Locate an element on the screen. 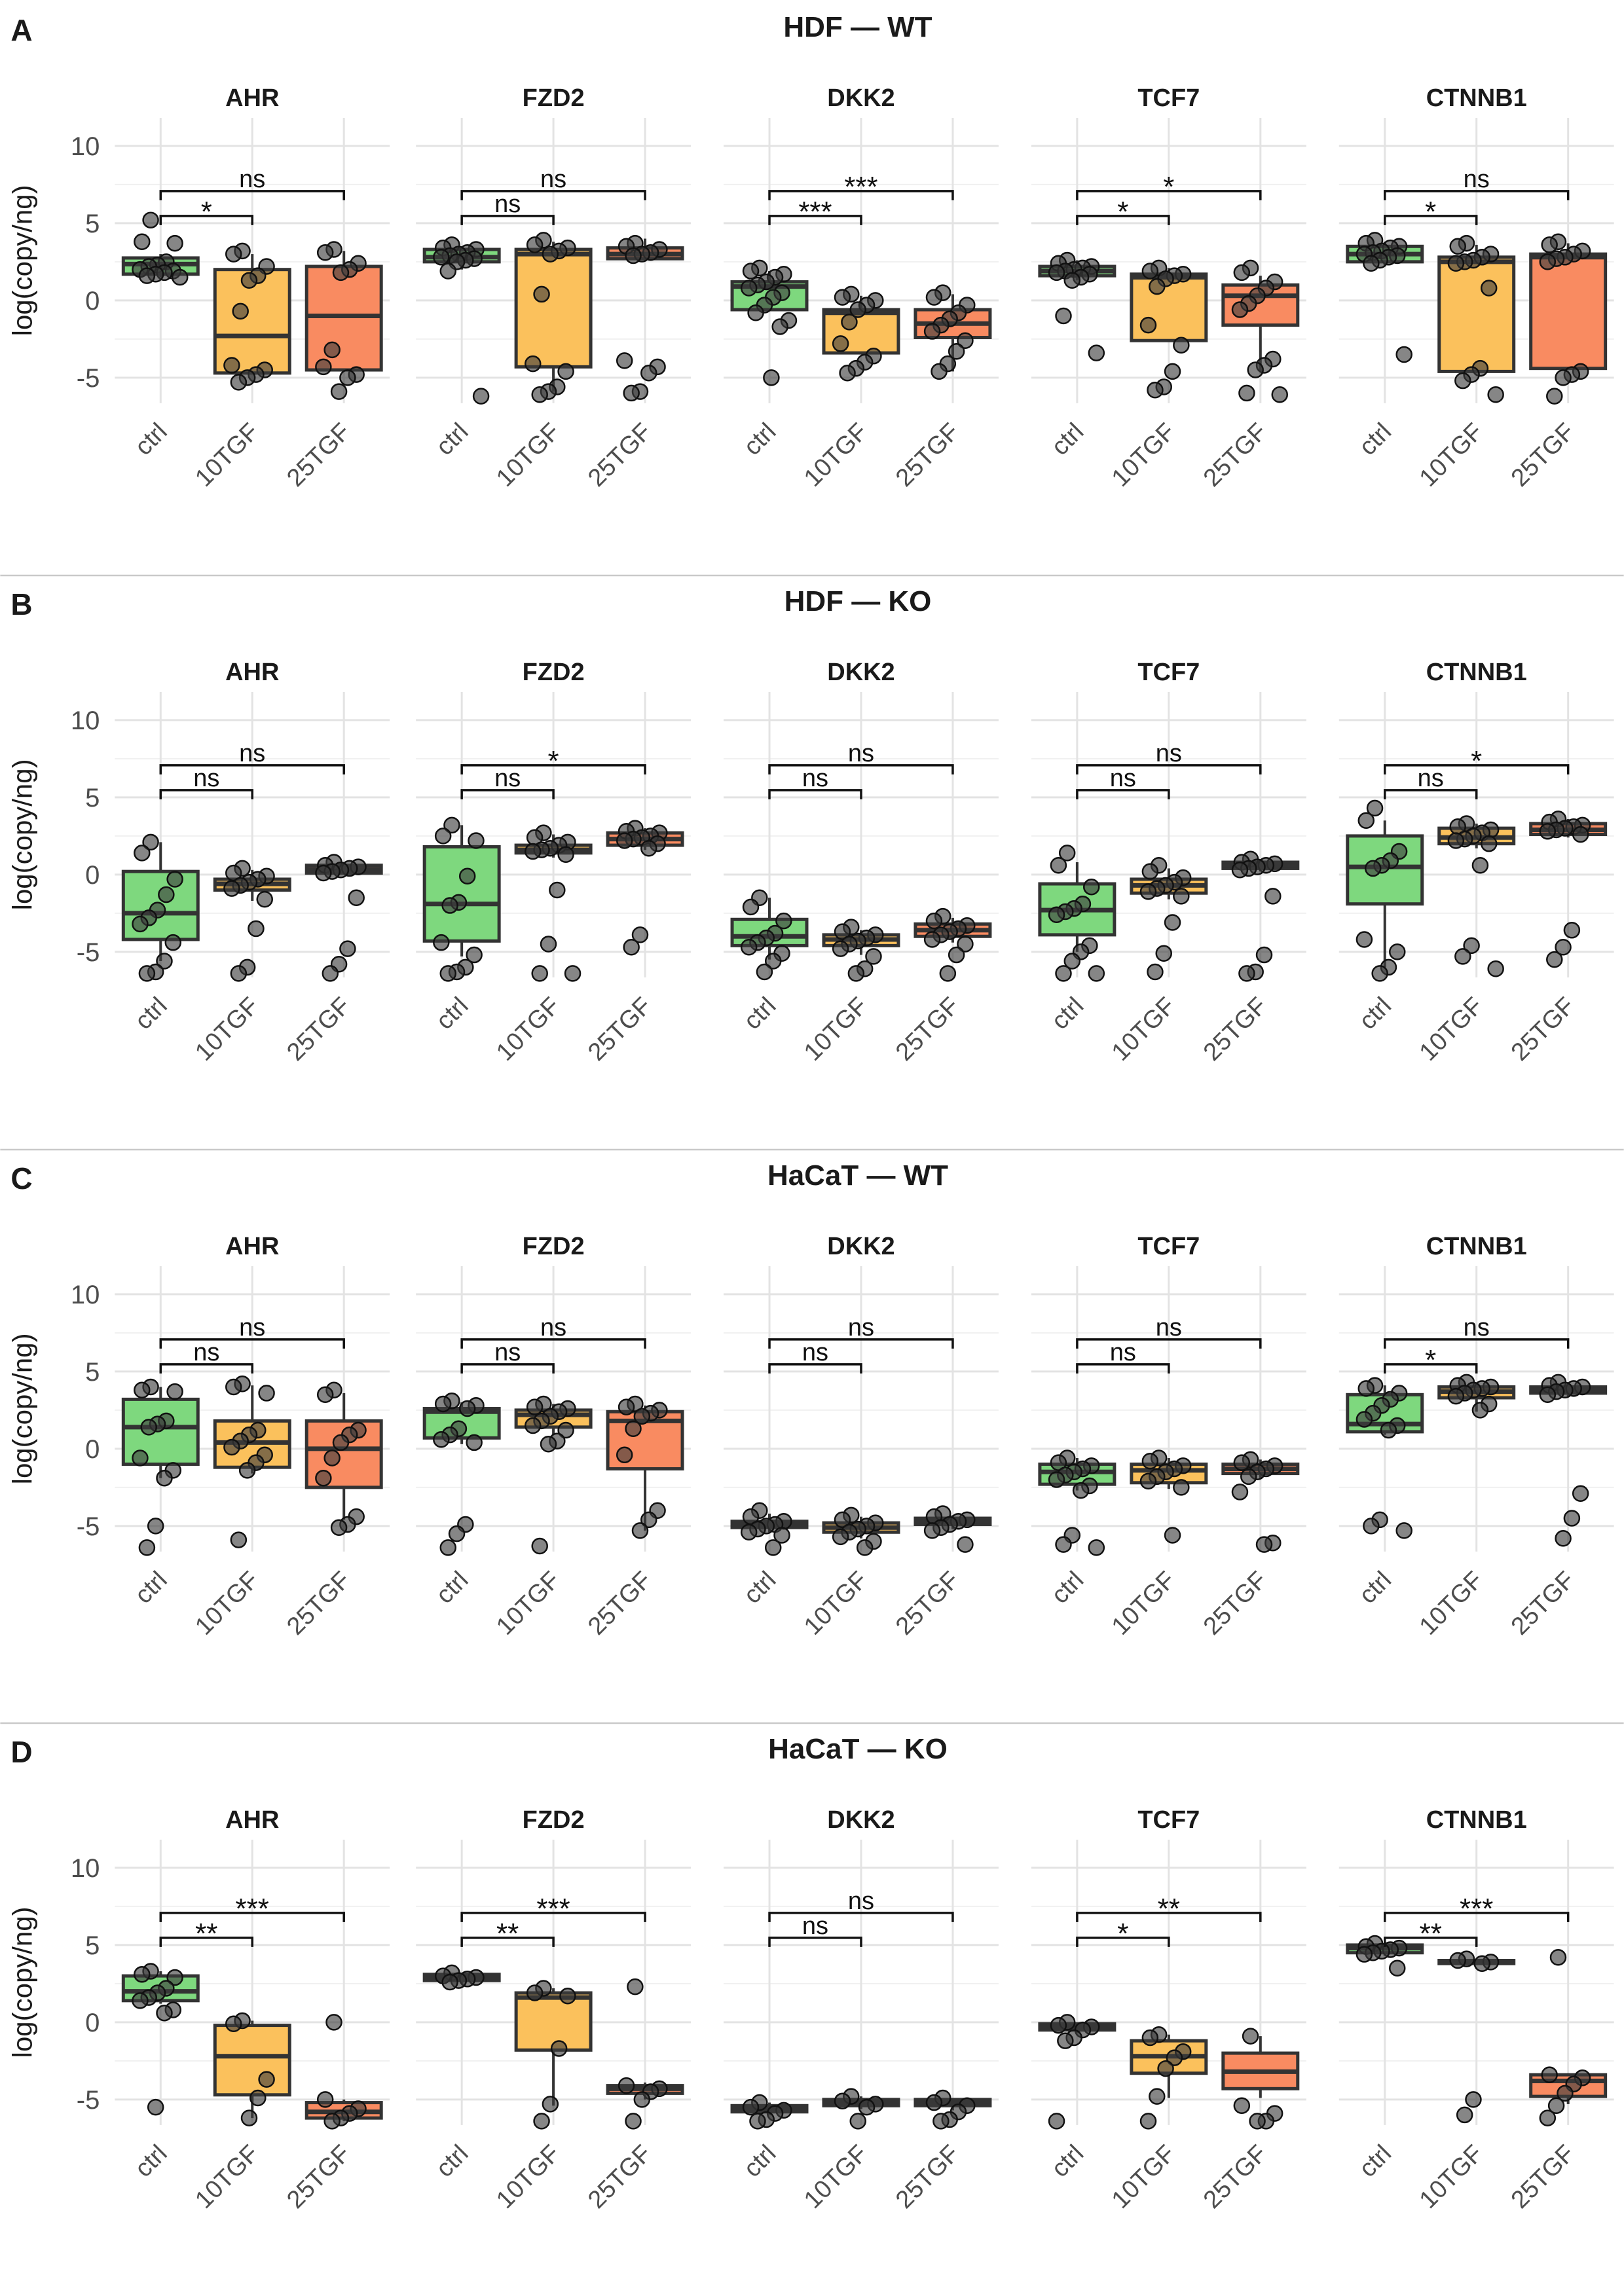 The width and height of the screenshot is (1624, 2296). facet-title: AHR is located at coordinates (252, 98).